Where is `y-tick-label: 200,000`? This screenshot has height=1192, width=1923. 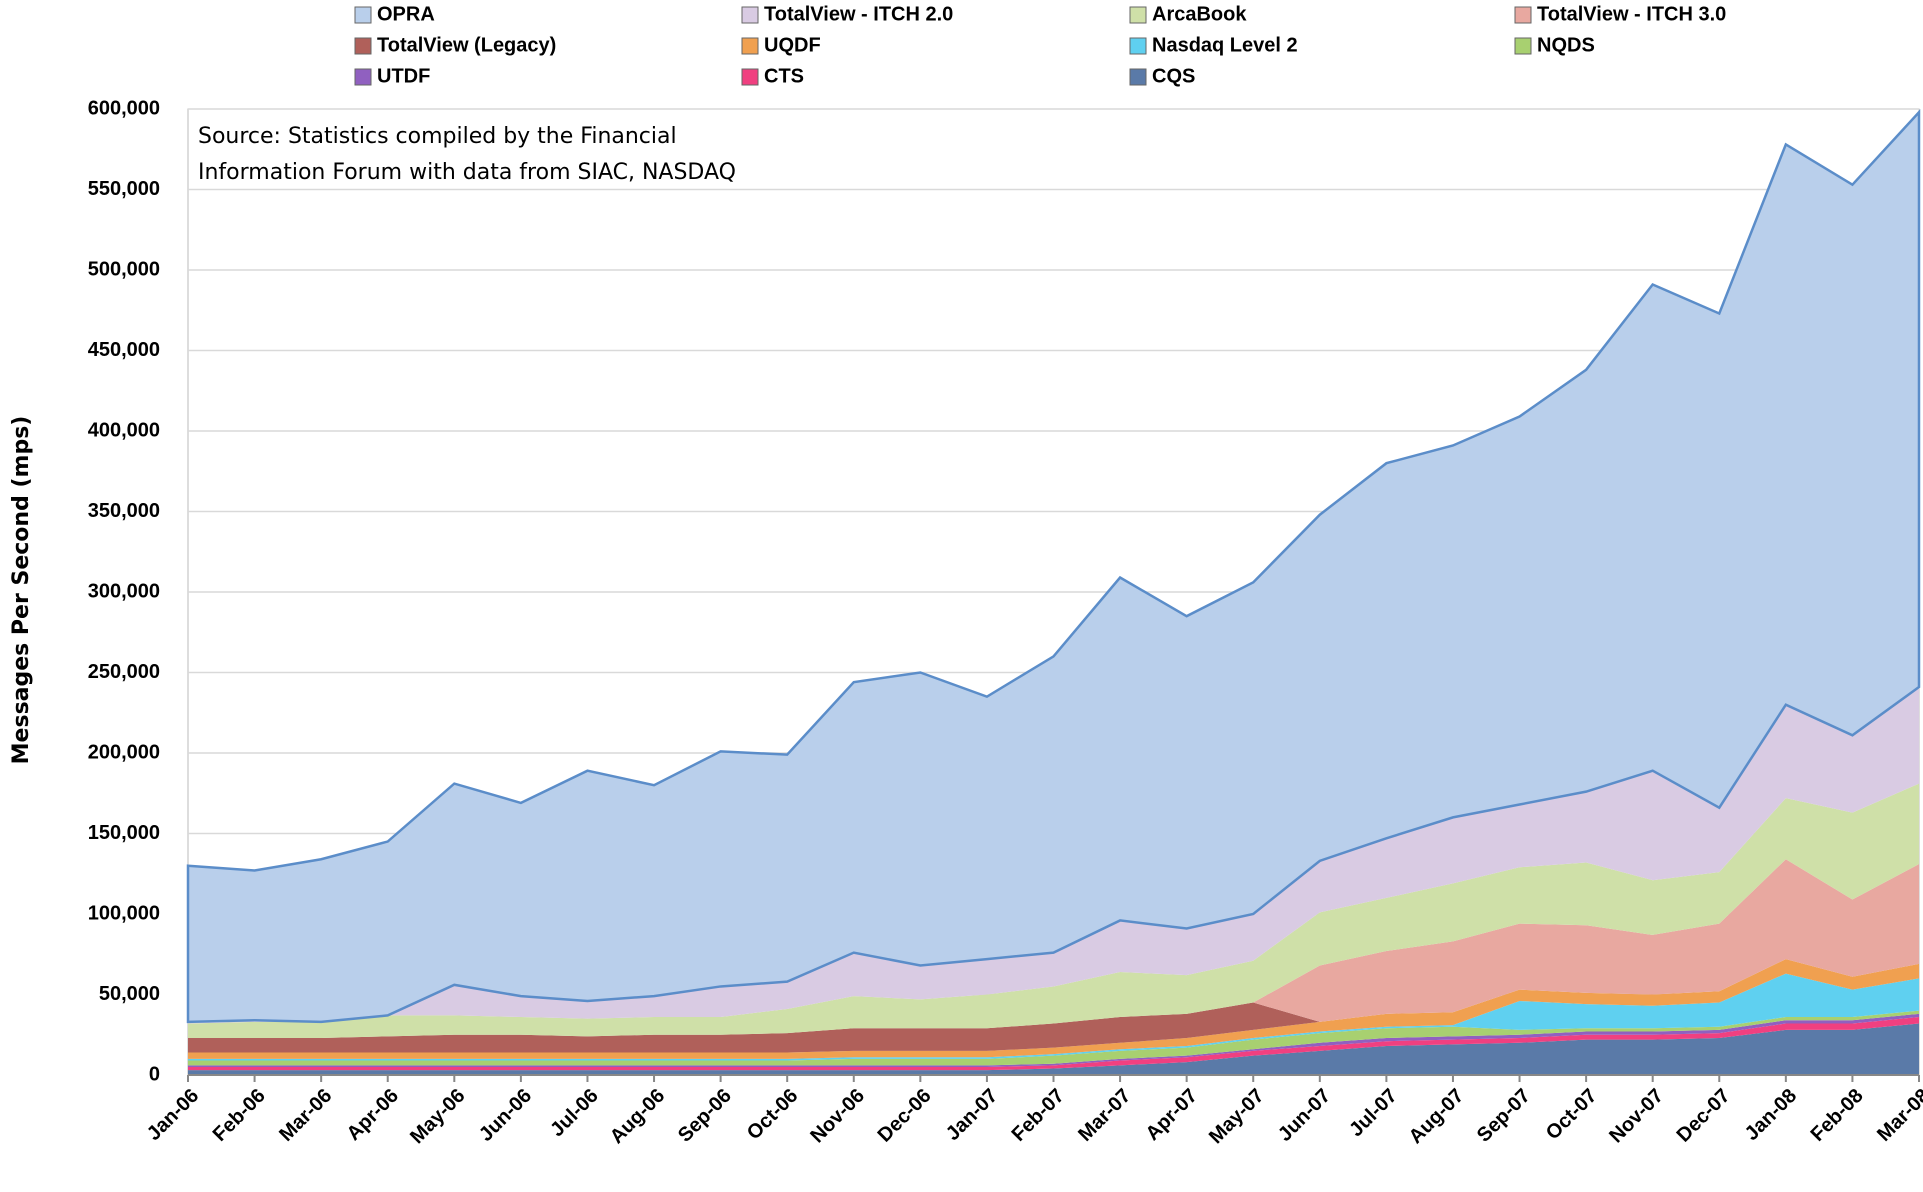 y-tick-label: 200,000 is located at coordinates (124, 752).